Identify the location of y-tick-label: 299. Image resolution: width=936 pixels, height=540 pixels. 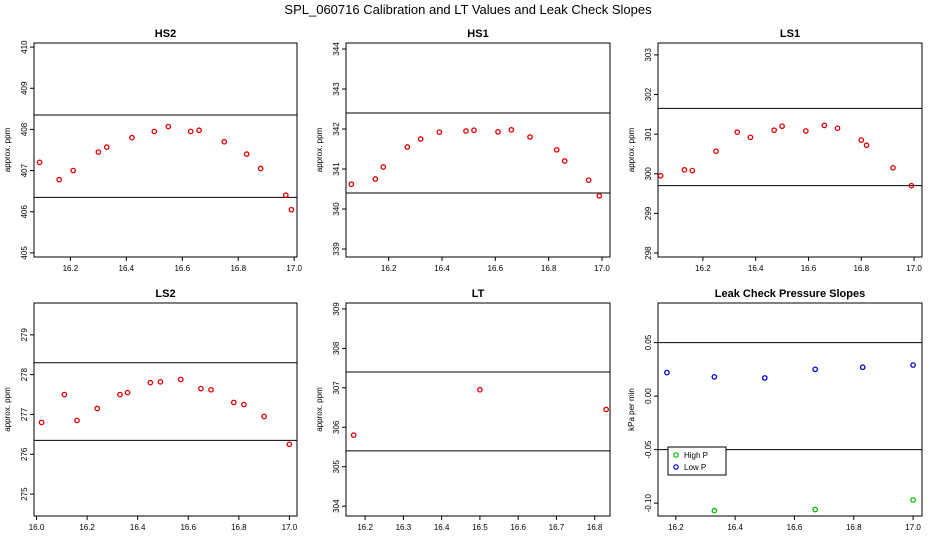
(648, 213).